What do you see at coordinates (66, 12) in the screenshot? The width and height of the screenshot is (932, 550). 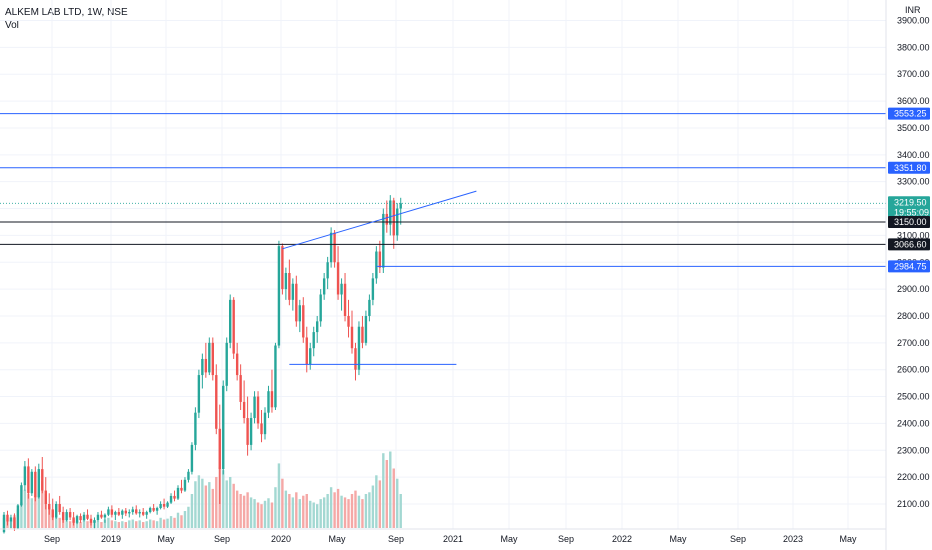 I see `chart-title: ALKEM LAB LTD, 1W, NSE` at bounding box center [66, 12].